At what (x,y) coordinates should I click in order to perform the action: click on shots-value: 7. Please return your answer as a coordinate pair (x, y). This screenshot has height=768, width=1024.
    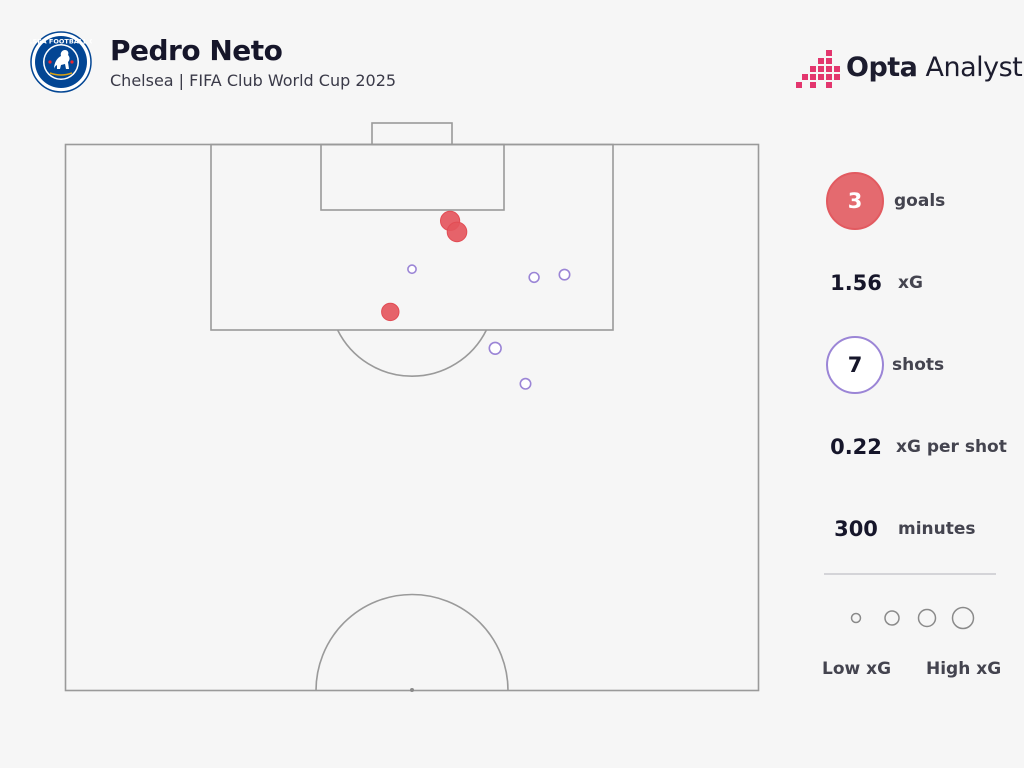
    Looking at the image, I should click on (855, 365).